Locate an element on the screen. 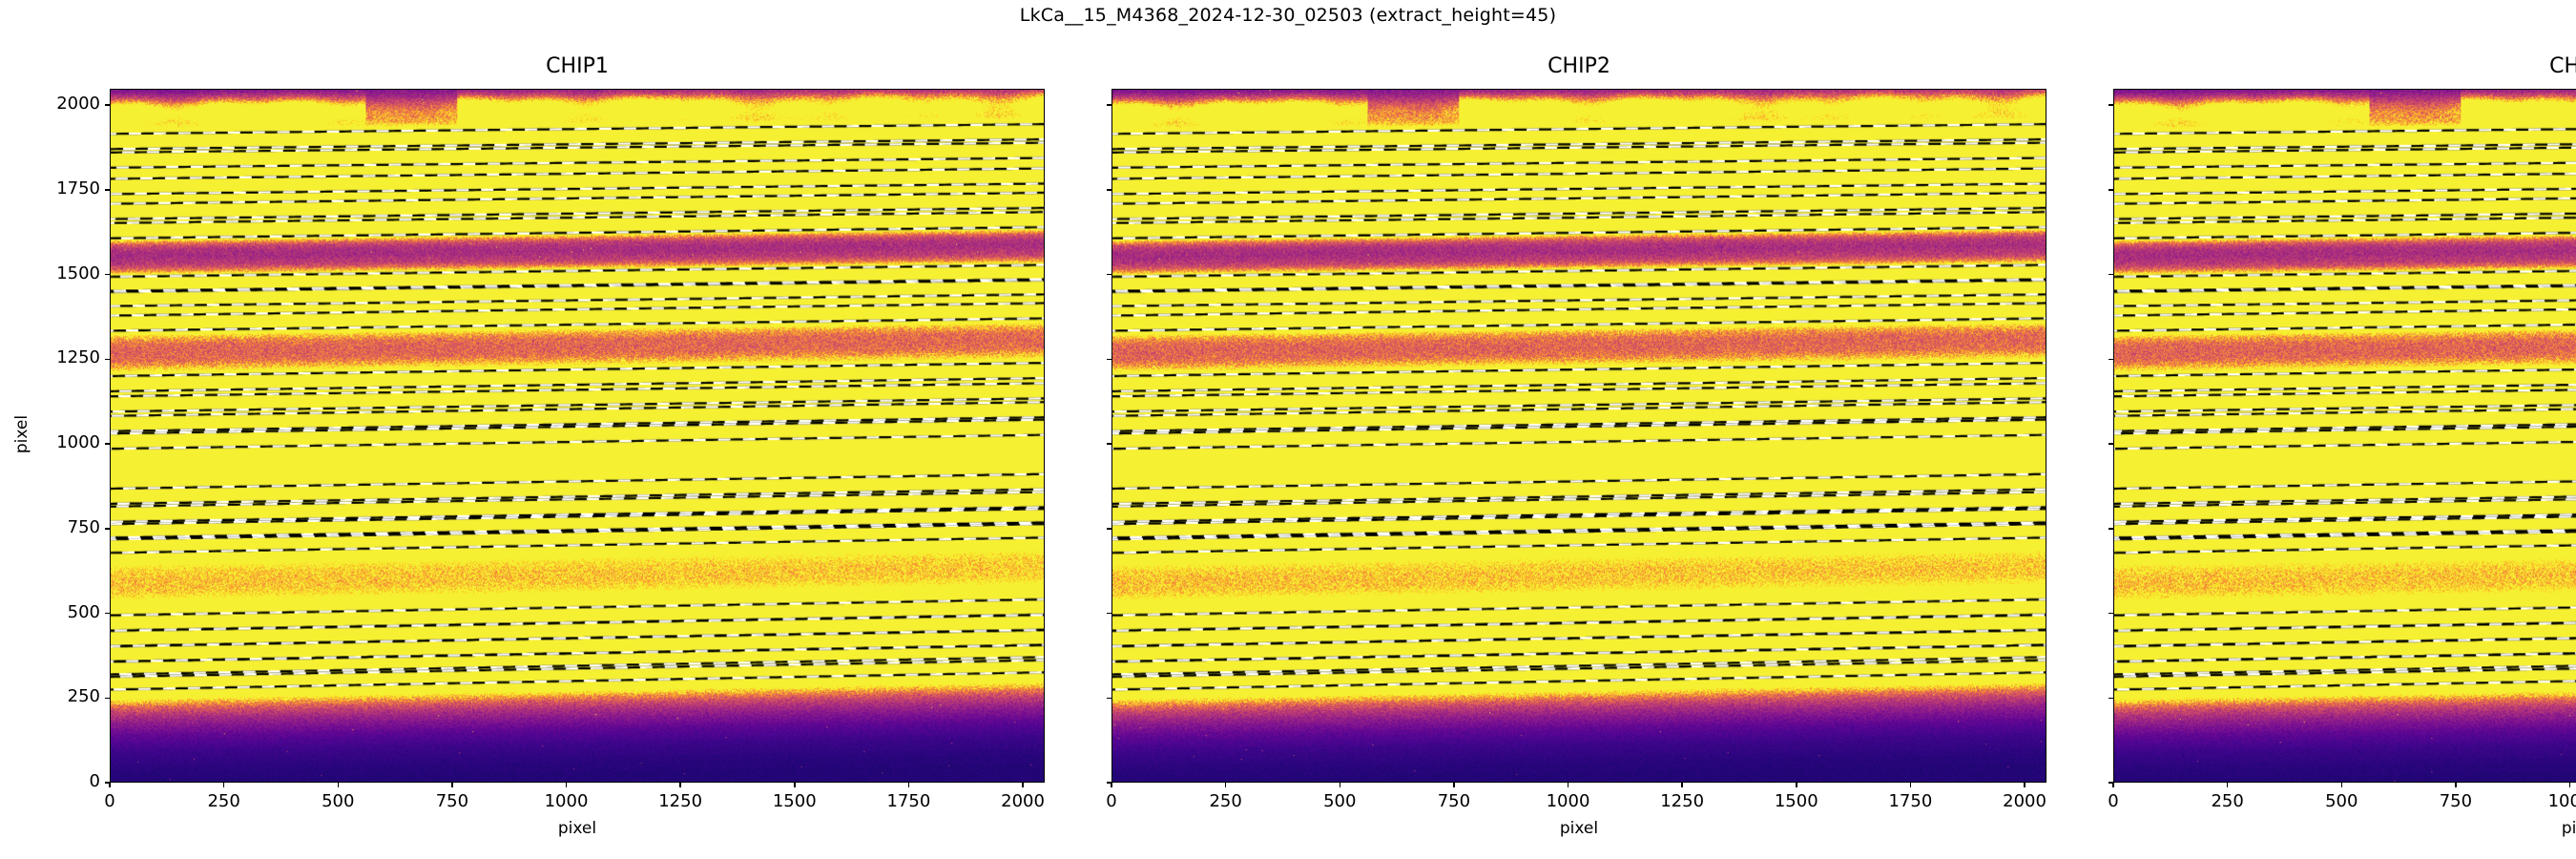  xticklabel-0-7: 1750 is located at coordinates (908, 801).